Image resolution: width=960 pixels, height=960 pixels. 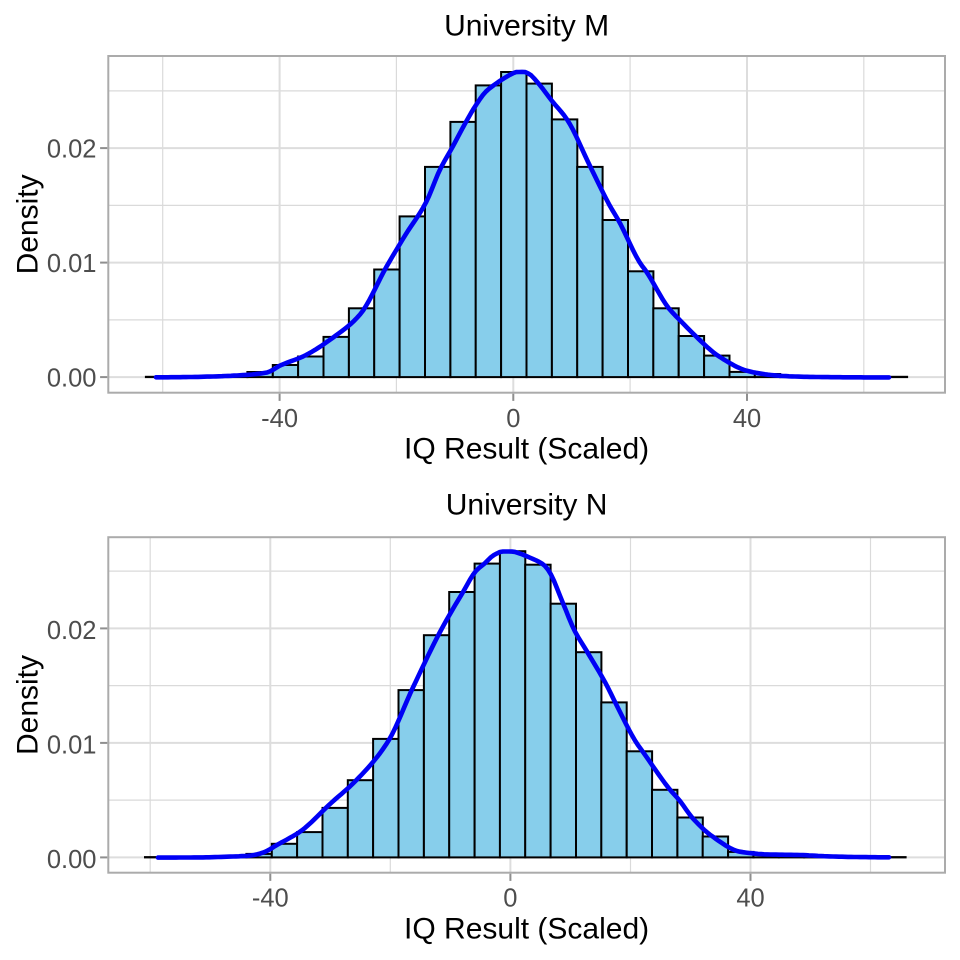 I want to click on svg-text: University M, so click(x=526, y=26).